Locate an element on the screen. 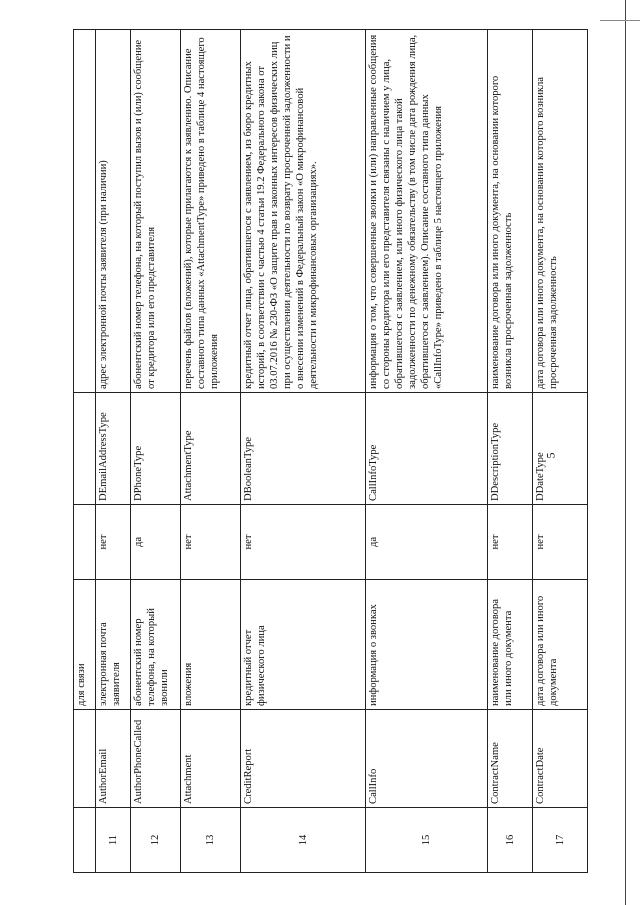 The image size is (640, 905). cell-no: 13 is located at coordinates (210, 840).